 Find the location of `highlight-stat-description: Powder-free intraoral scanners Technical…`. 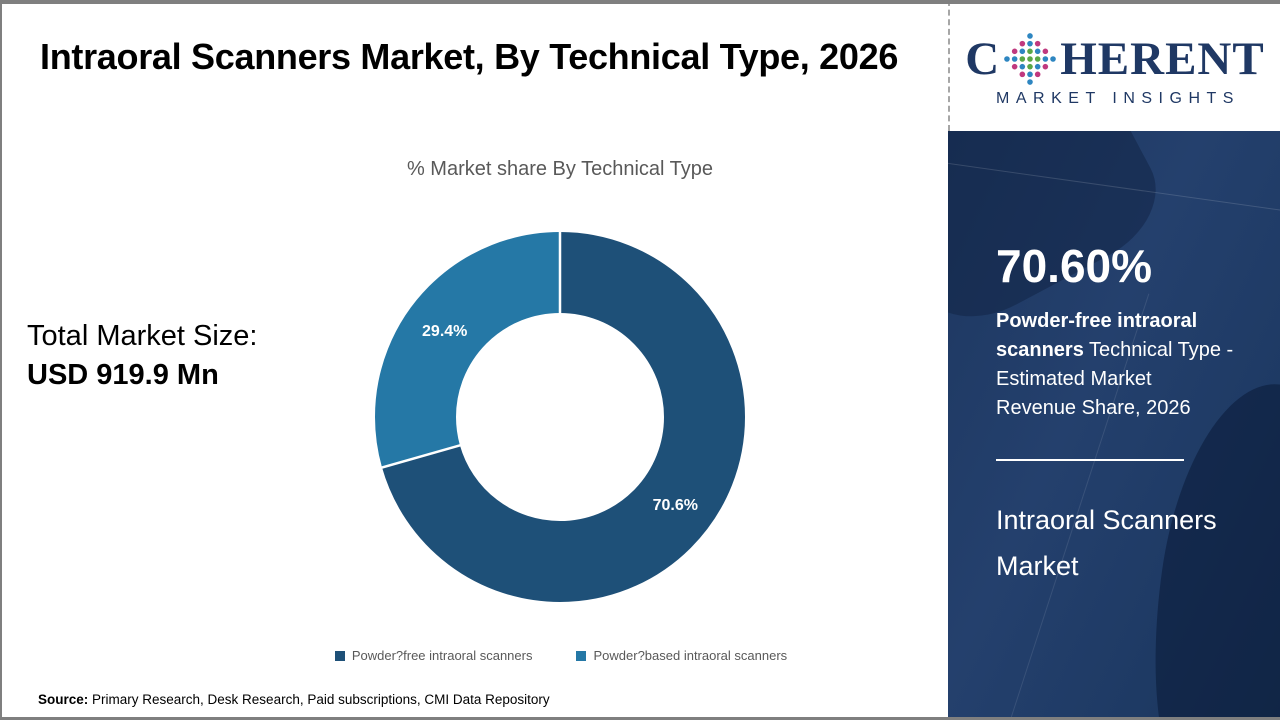

highlight-stat-description: Powder-free intraoral scanners Technical… is located at coordinates (1115, 365).